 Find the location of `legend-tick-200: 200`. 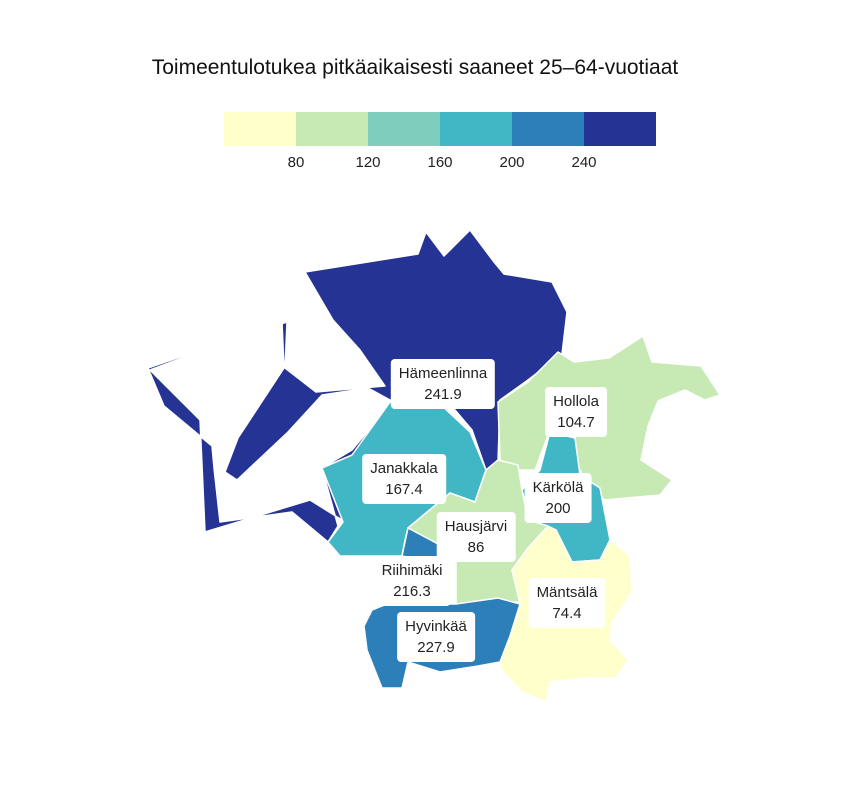

legend-tick-200: 200 is located at coordinates (512, 162).